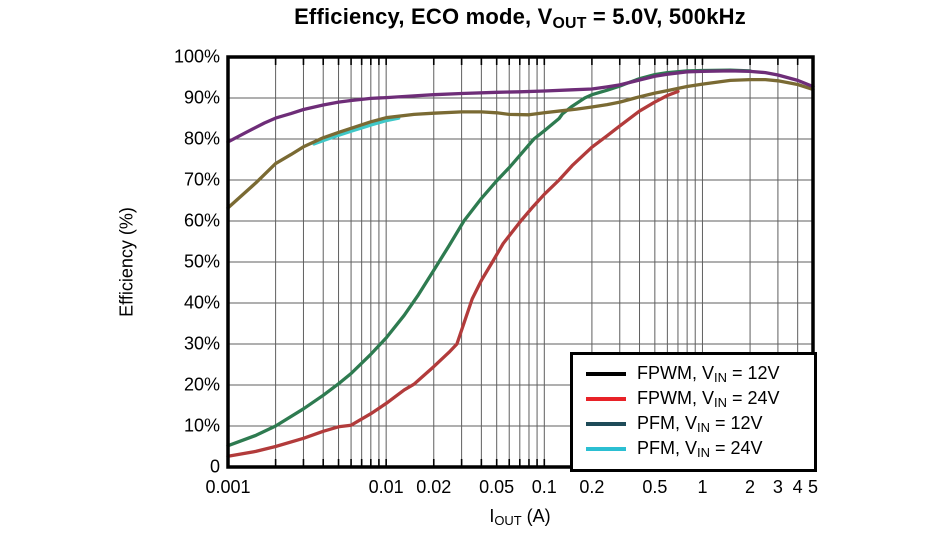 This screenshot has width=950, height=545. Describe the element at coordinates (201, 220) in the screenshot. I see `y-tick-label: 60%` at that location.